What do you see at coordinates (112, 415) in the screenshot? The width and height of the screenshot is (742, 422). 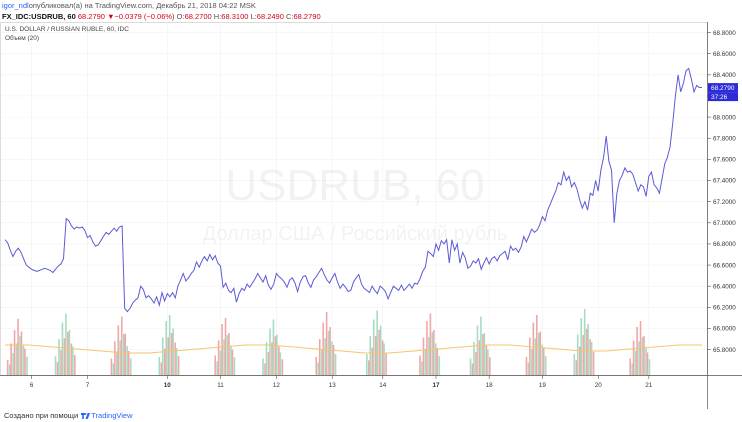 I see `tradingview-link: TradingView` at bounding box center [112, 415].